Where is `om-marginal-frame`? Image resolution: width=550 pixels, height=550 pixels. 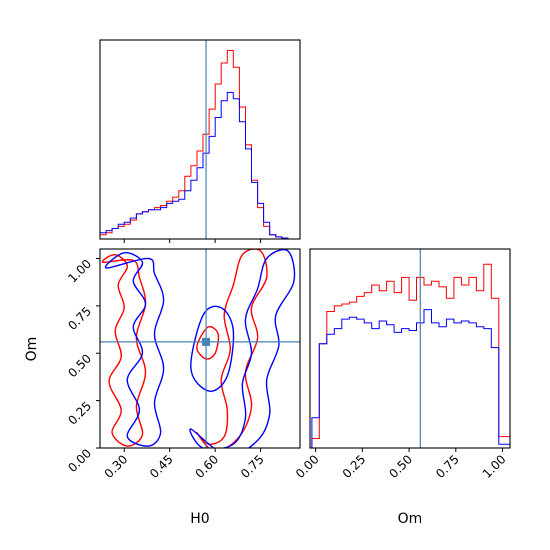 om-marginal-frame is located at coordinates (410, 348).